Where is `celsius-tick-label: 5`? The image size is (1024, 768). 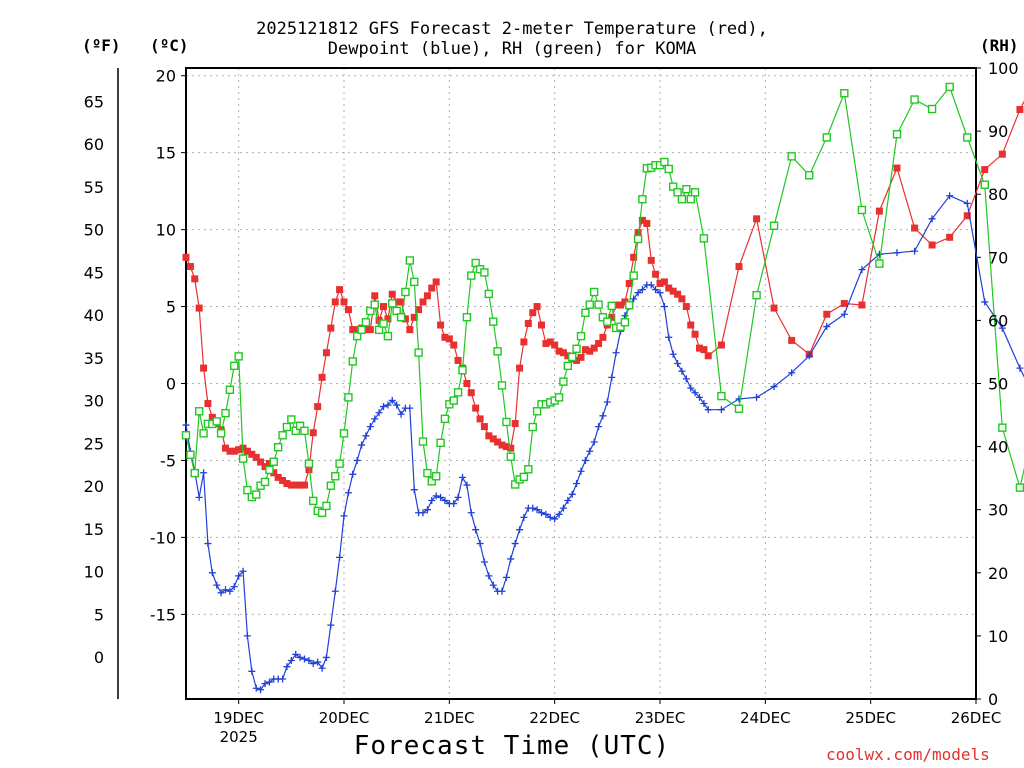
celsius-tick-label: 5 is located at coordinates (171, 307).